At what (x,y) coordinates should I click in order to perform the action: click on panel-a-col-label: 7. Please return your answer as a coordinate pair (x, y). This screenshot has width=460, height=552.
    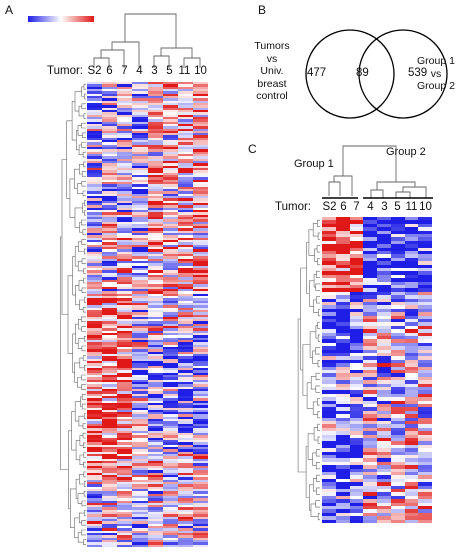
    Looking at the image, I should click on (124, 71).